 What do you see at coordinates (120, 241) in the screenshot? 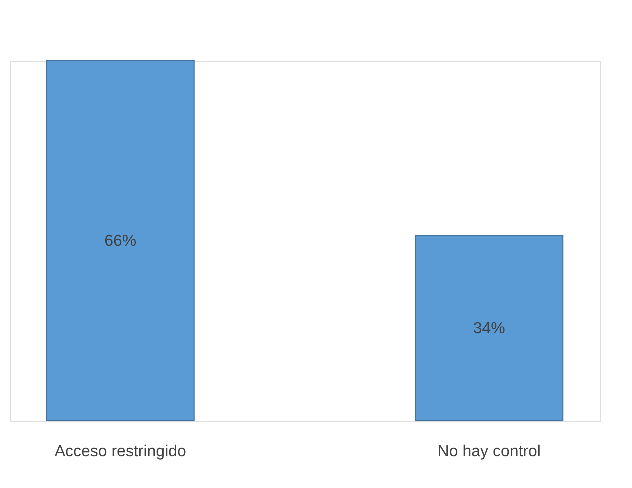
I see `data-label: 66%` at bounding box center [120, 241].